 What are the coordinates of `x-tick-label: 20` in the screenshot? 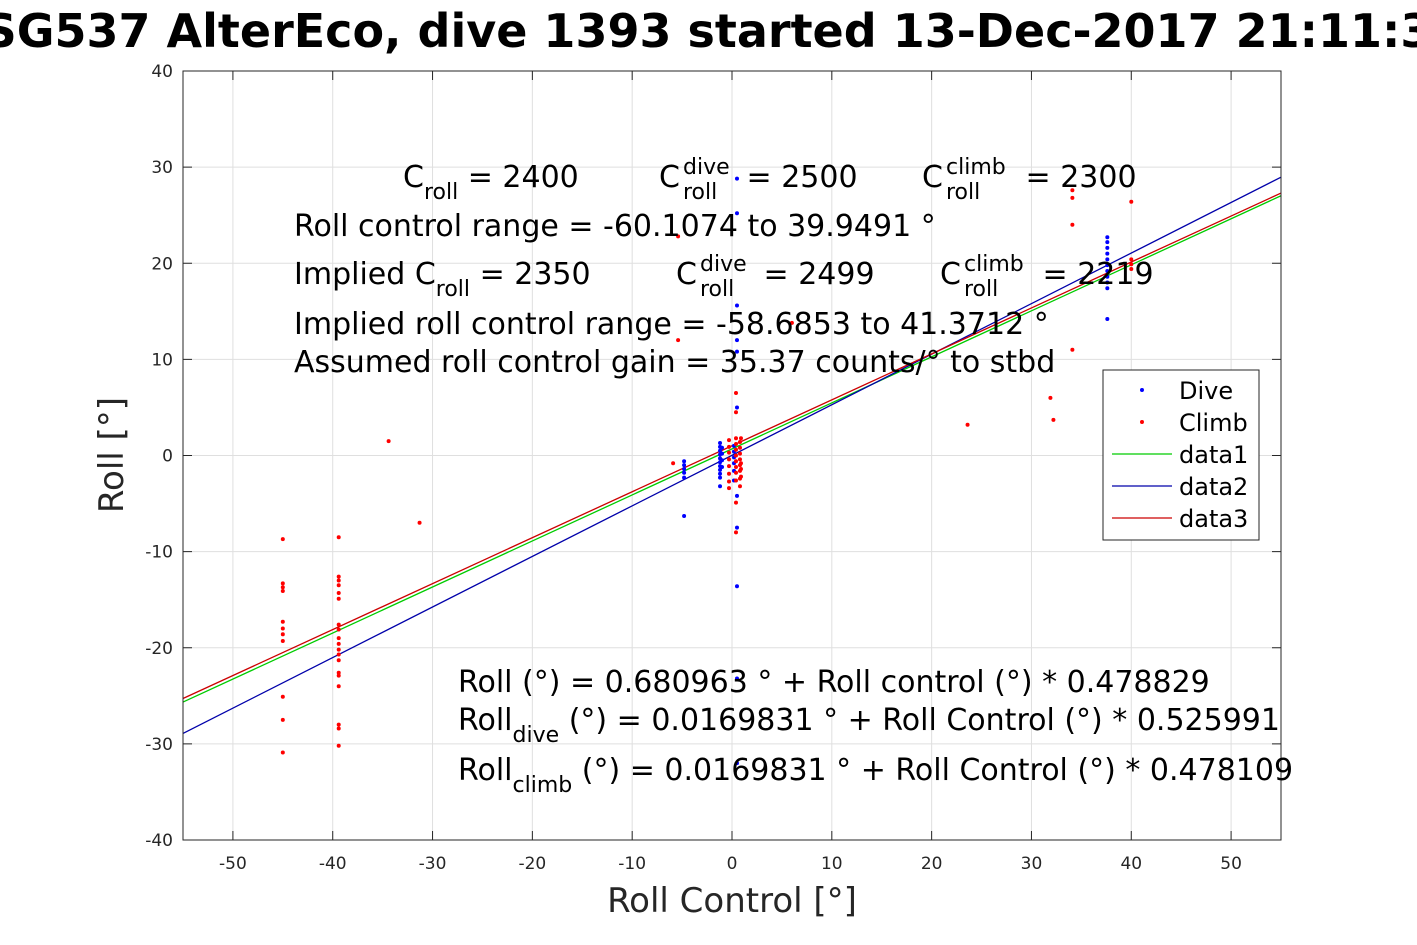 It's located at (932, 864).